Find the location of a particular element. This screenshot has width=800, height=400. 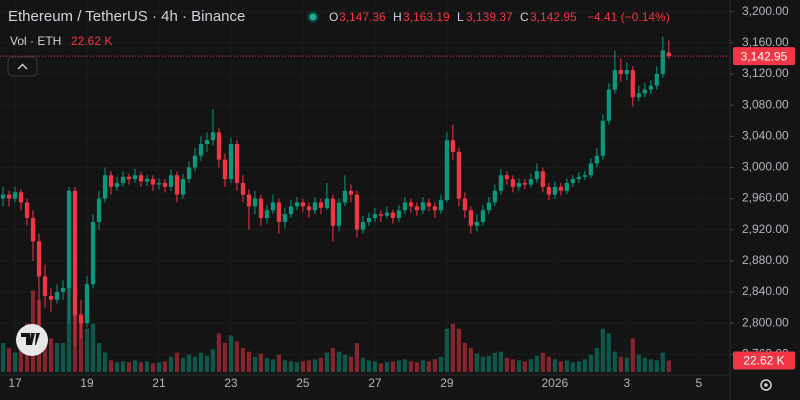

y-tick-label: 2,880.00 is located at coordinates (765, 260).